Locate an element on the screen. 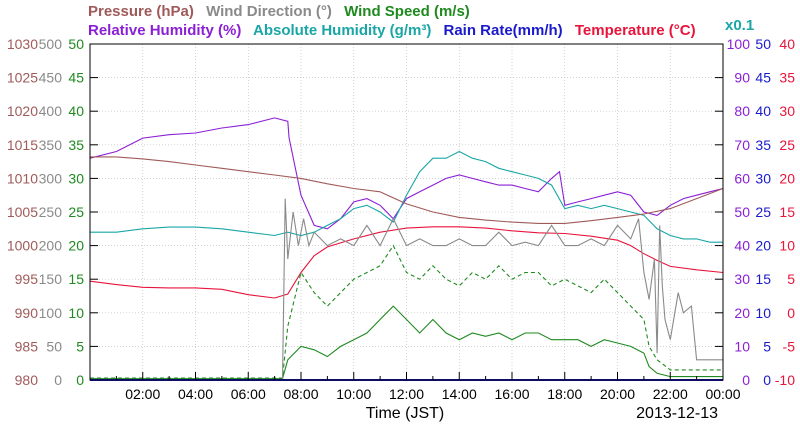 The height and width of the screenshot is (434, 800). tick-label-rain-rate: 35 is located at coordinates (763, 145).